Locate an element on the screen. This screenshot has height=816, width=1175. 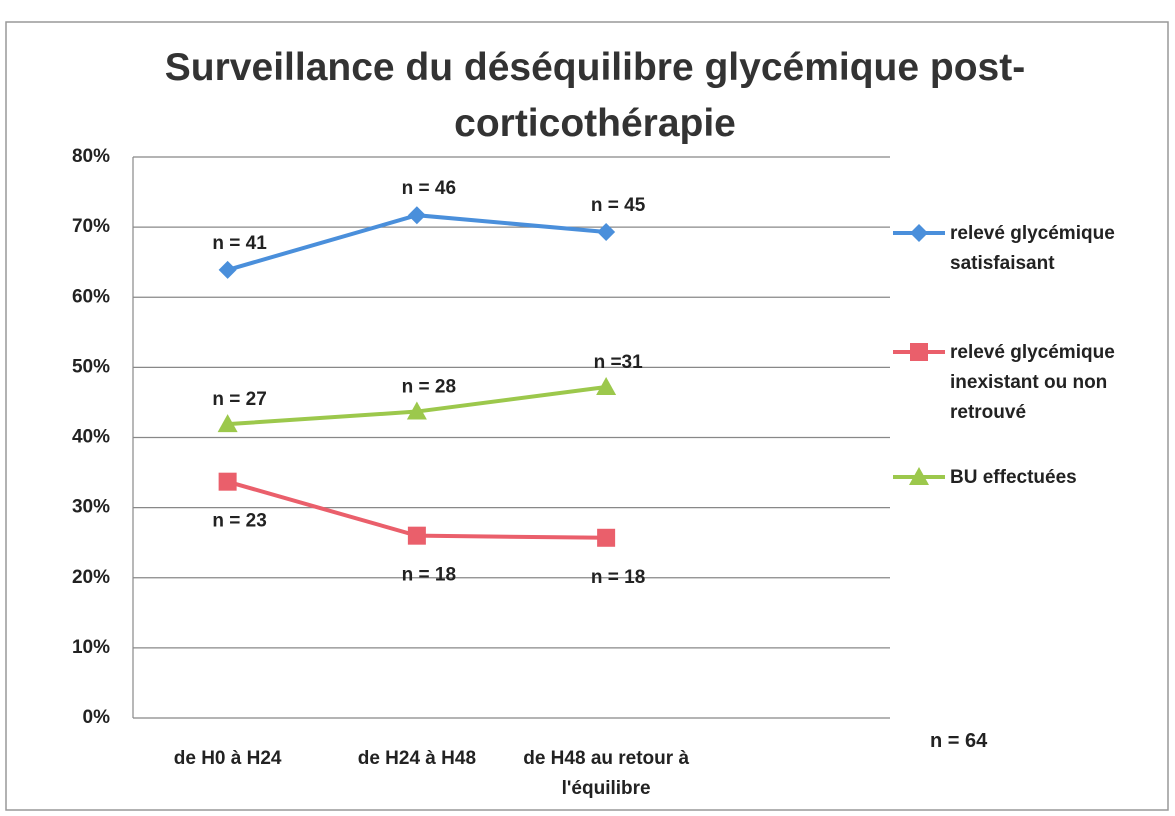
data-label: n = 41 is located at coordinates (239, 243).